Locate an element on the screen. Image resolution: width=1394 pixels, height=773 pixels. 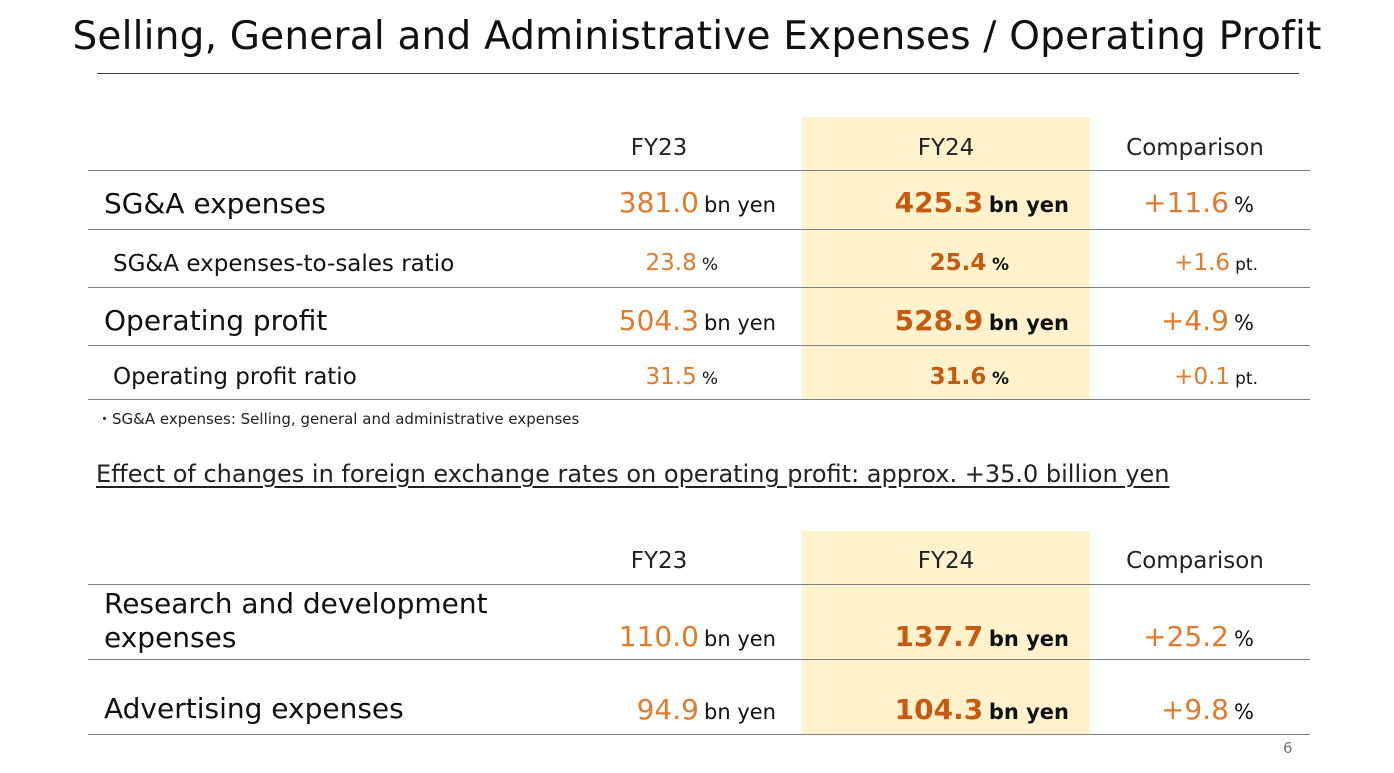
fy23-cell: 23.8 % is located at coordinates (682, 263).